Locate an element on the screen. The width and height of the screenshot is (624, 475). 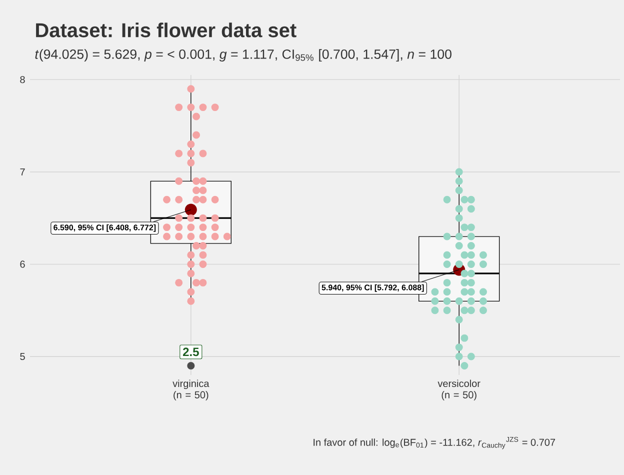
annotation: 6.590, 95% CI [6.408, 6.772] is located at coordinates (105, 228).